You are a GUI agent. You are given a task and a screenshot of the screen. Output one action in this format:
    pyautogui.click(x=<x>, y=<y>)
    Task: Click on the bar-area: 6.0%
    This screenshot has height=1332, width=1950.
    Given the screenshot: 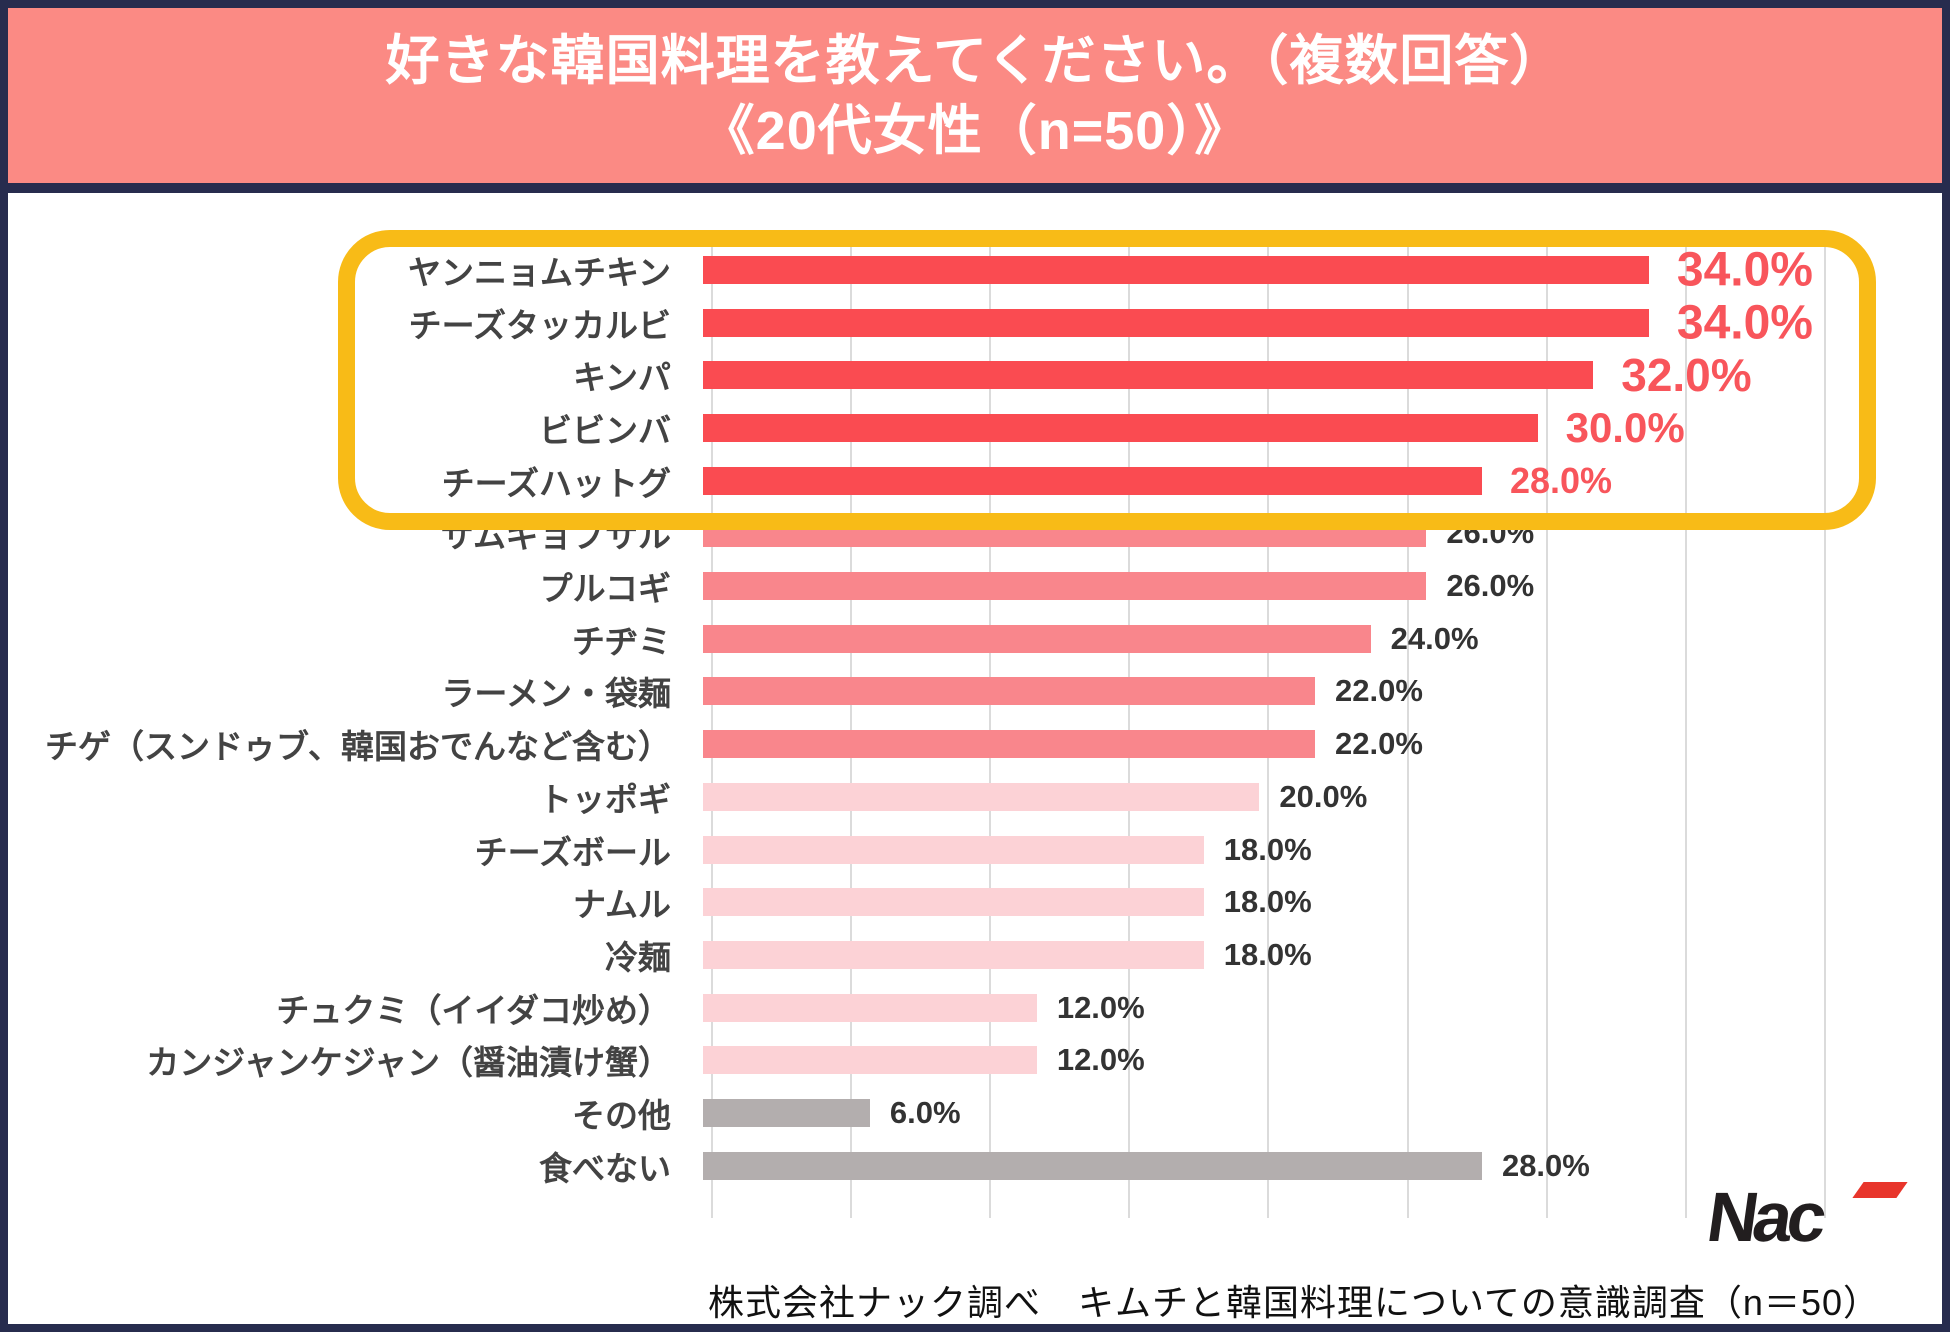 What is the action you would take?
    pyautogui.click(x=1322, y=1113)
    